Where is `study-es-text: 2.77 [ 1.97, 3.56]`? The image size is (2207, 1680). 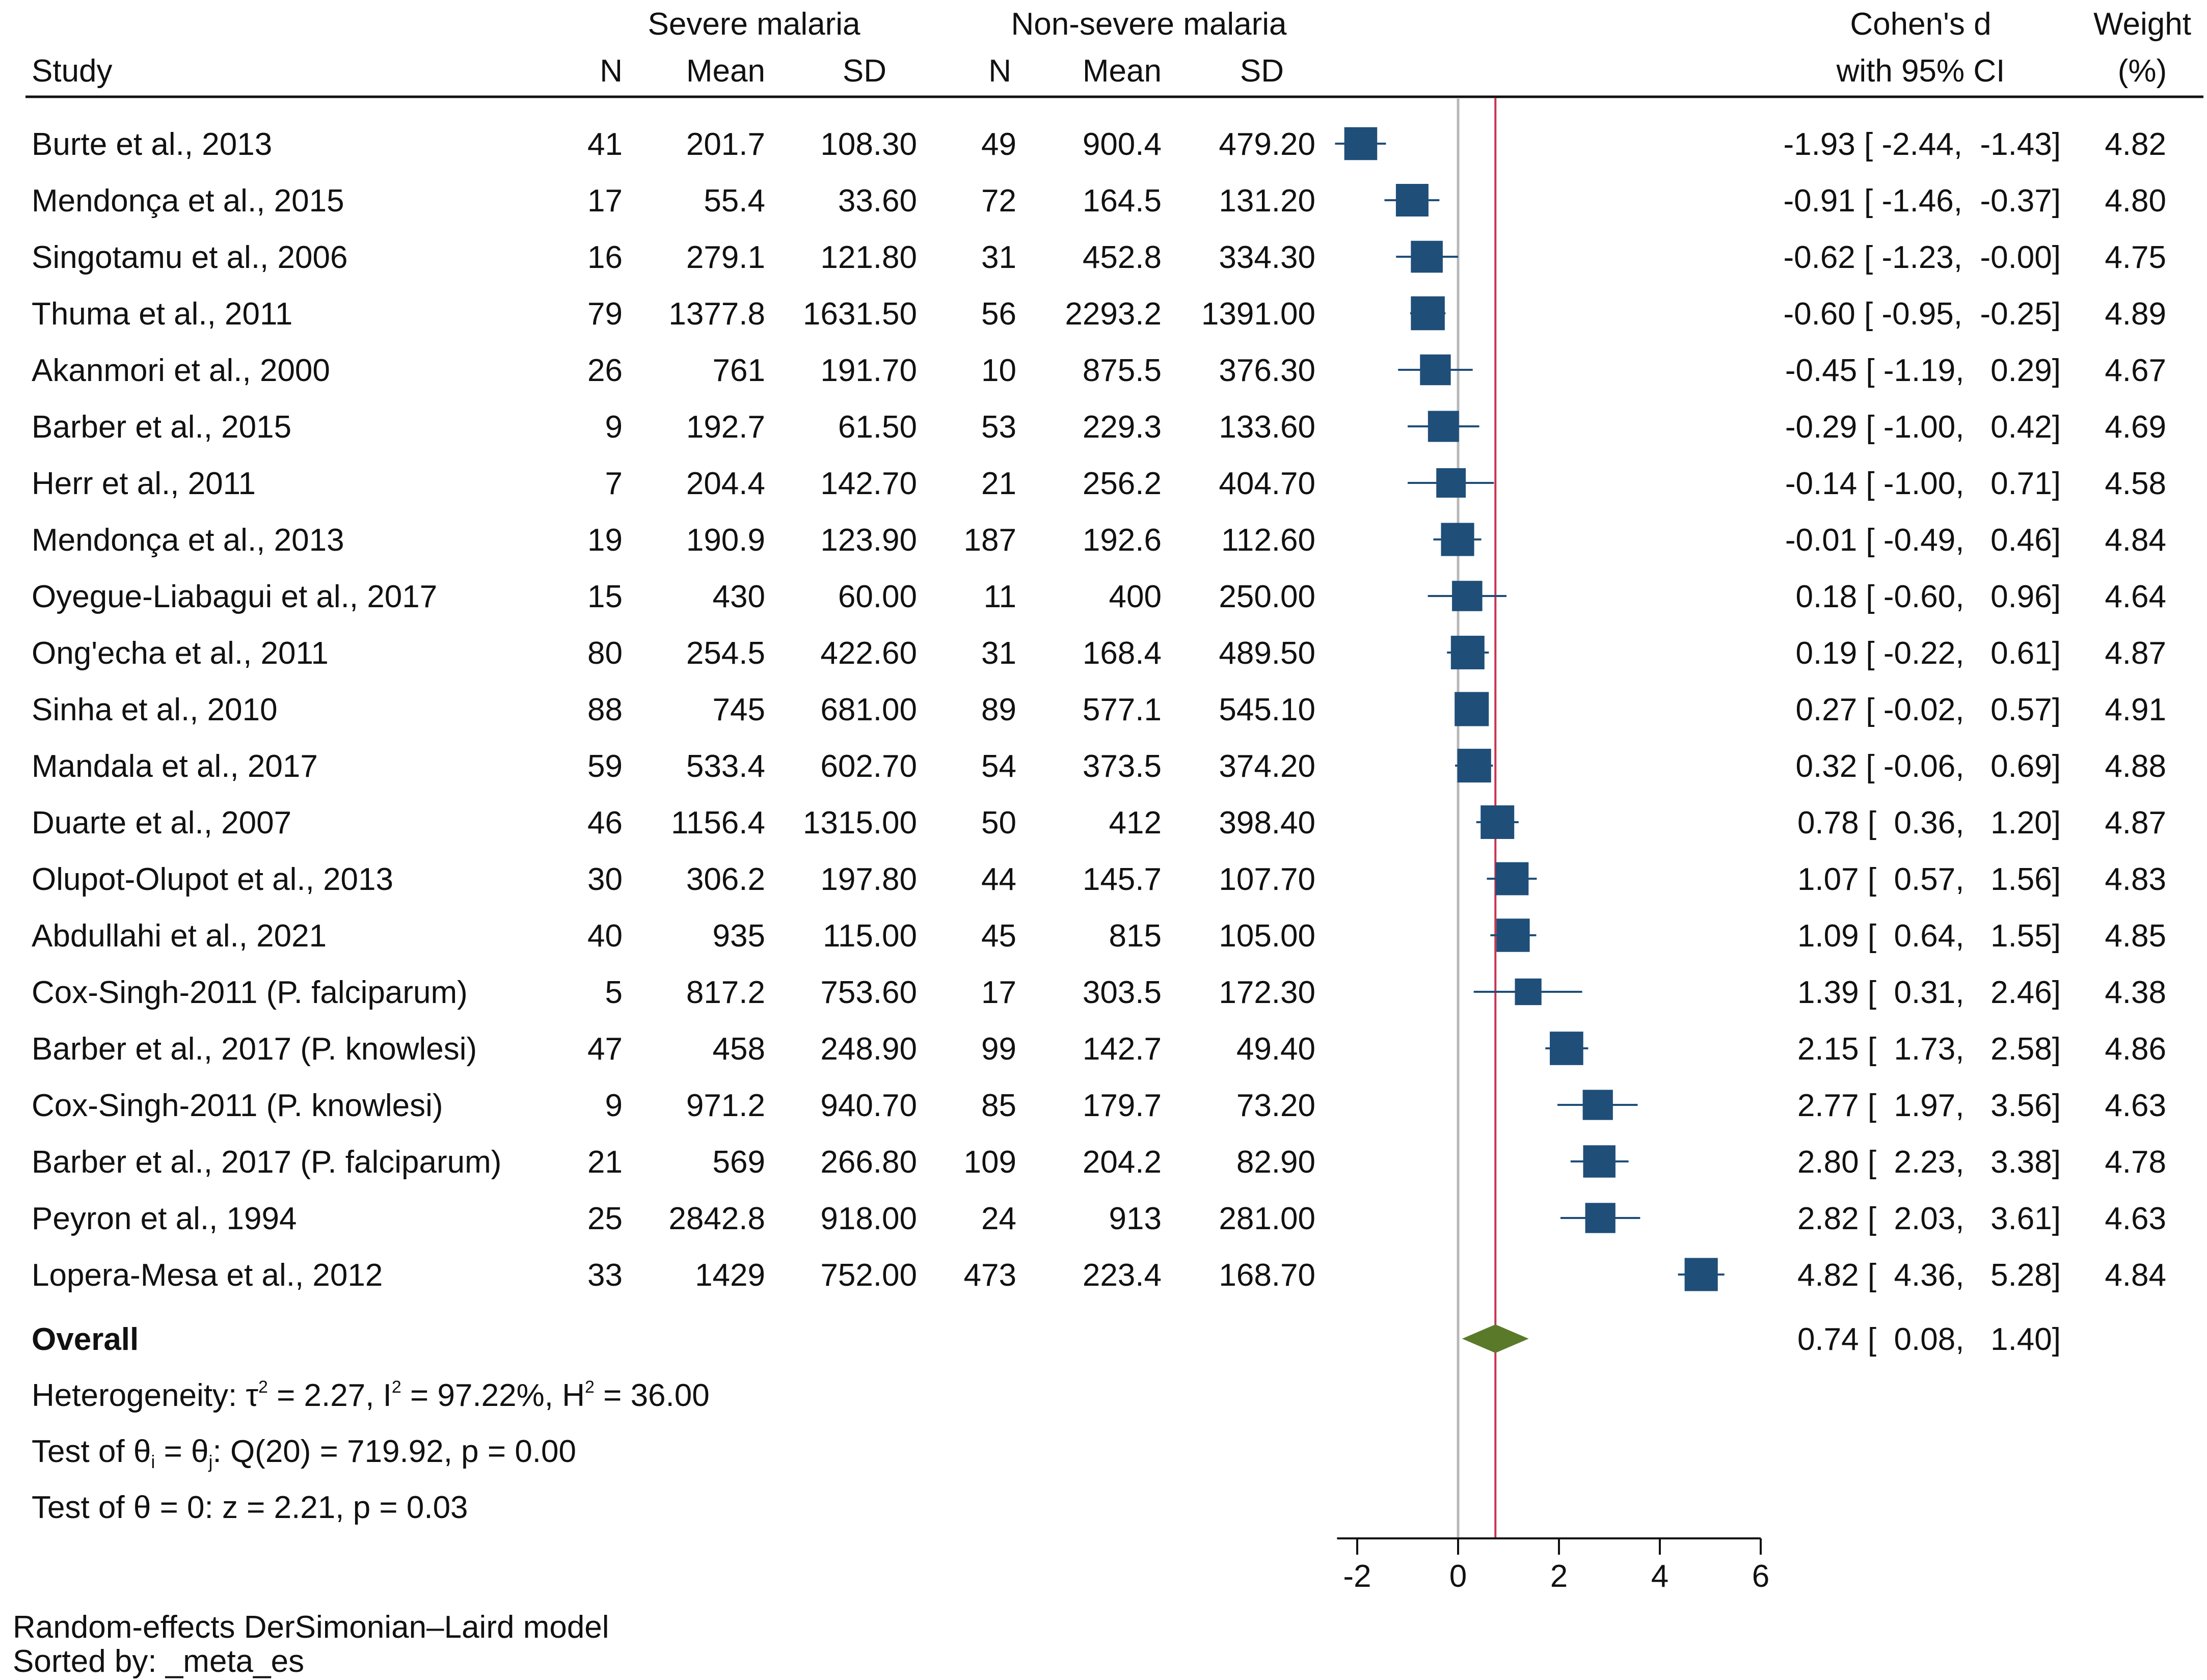
study-es-text: 2.77 [ 1.97, 3.56] is located at coordinates (1929, 1105).